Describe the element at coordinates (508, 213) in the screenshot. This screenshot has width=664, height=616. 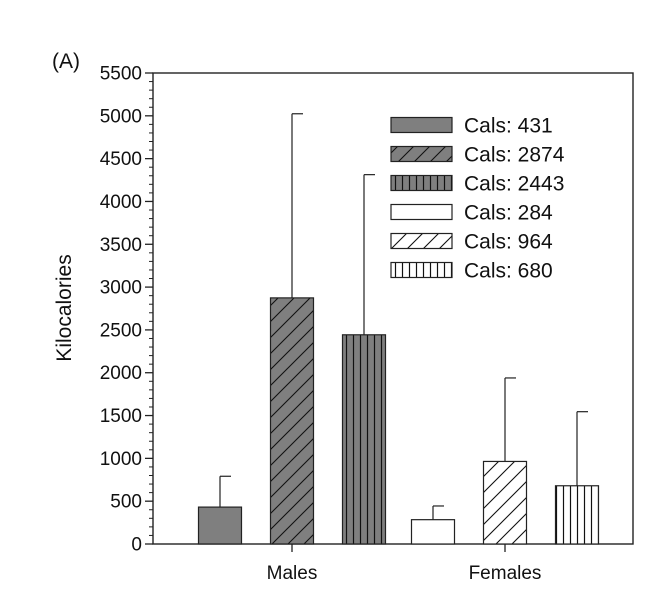
I see `legend-label: Cals: 284` at that location.